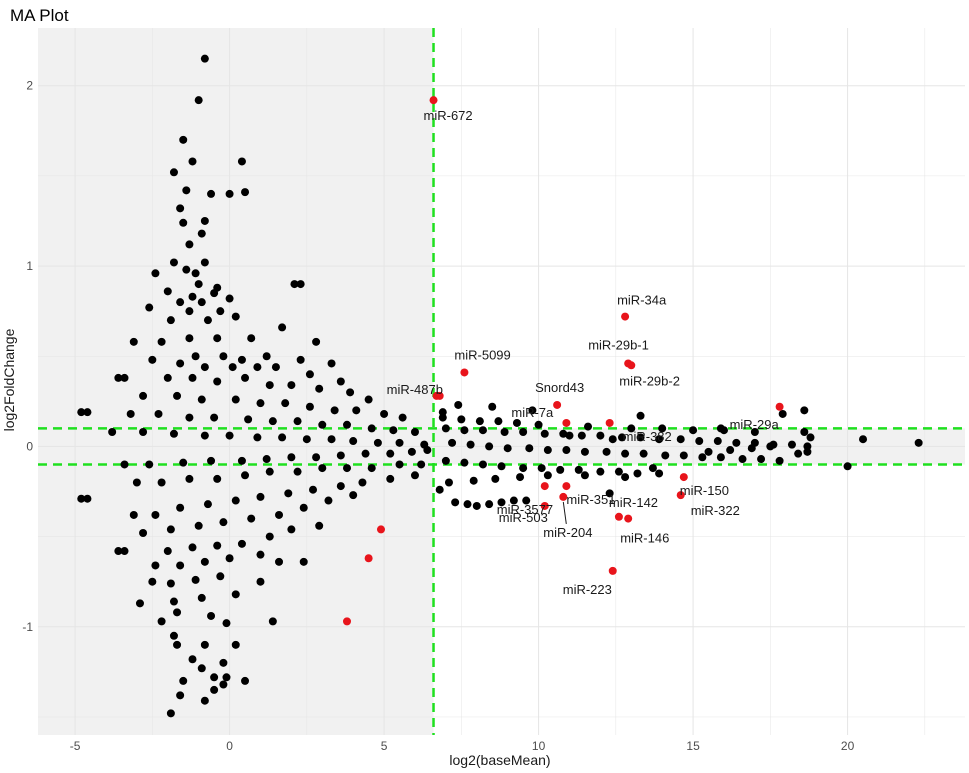 The image size is (969, 773). What do you see at coordinates (9, 379) in the screenshot?
I see `y-axis-title: log2FoldChange` at bounding box center [9, 379].